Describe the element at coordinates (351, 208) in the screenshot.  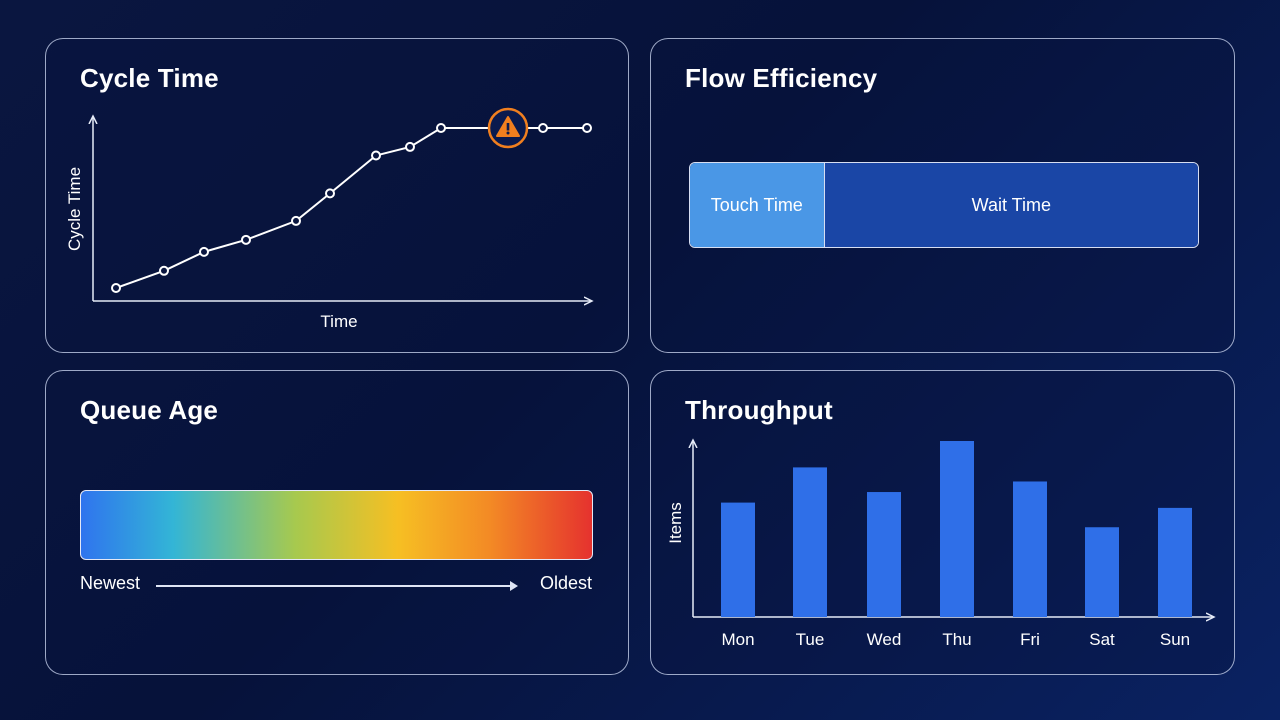
I see `cycle-time-line` at that location.